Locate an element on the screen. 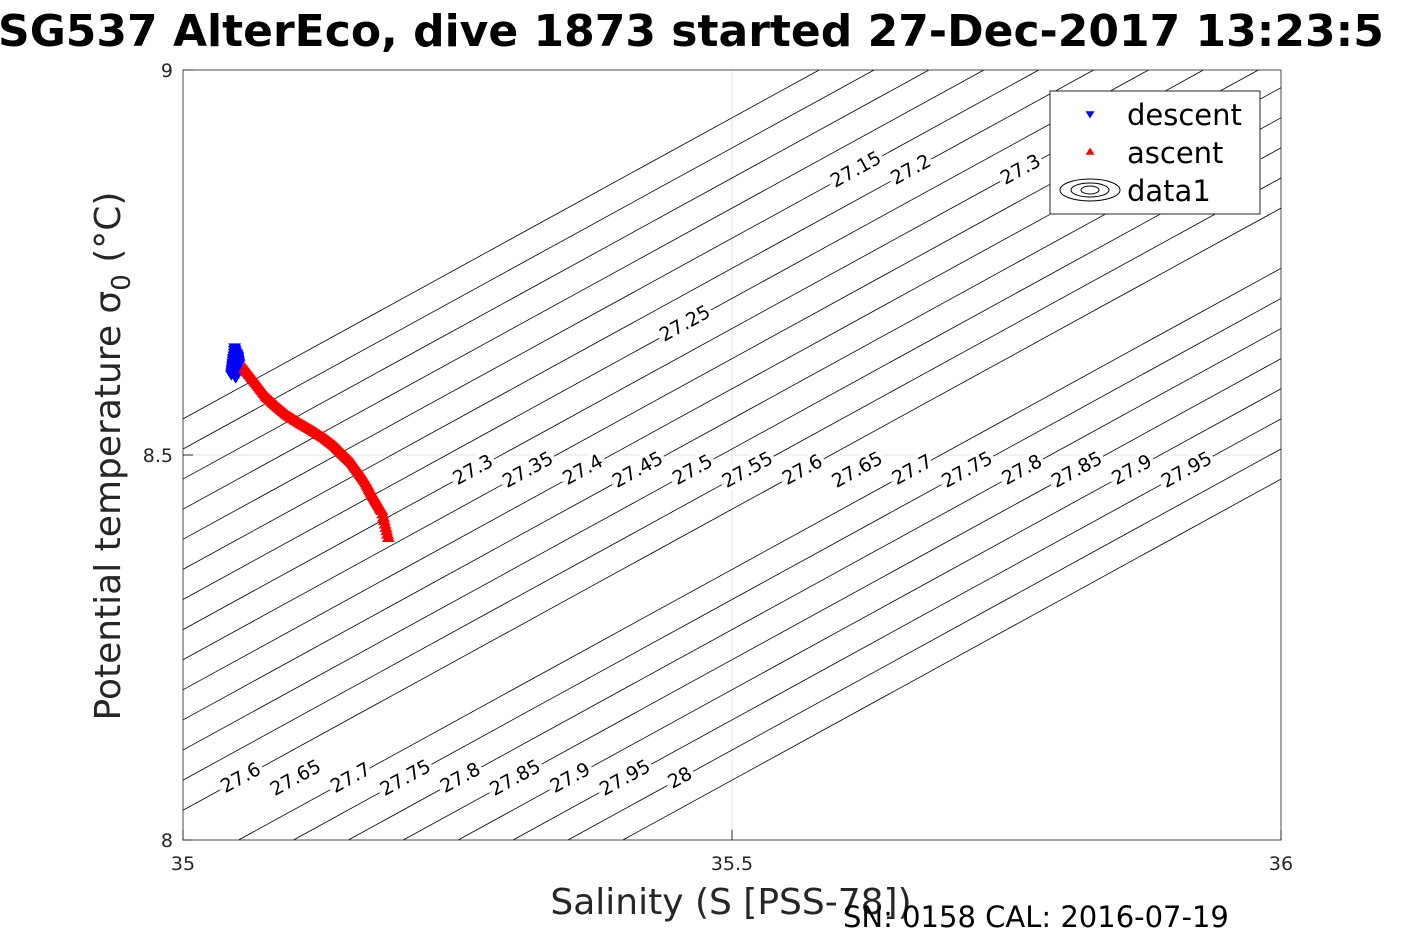 The height and width of the screenshot is (945, 1417). ascent-marker is located at coordinates (387, 533).